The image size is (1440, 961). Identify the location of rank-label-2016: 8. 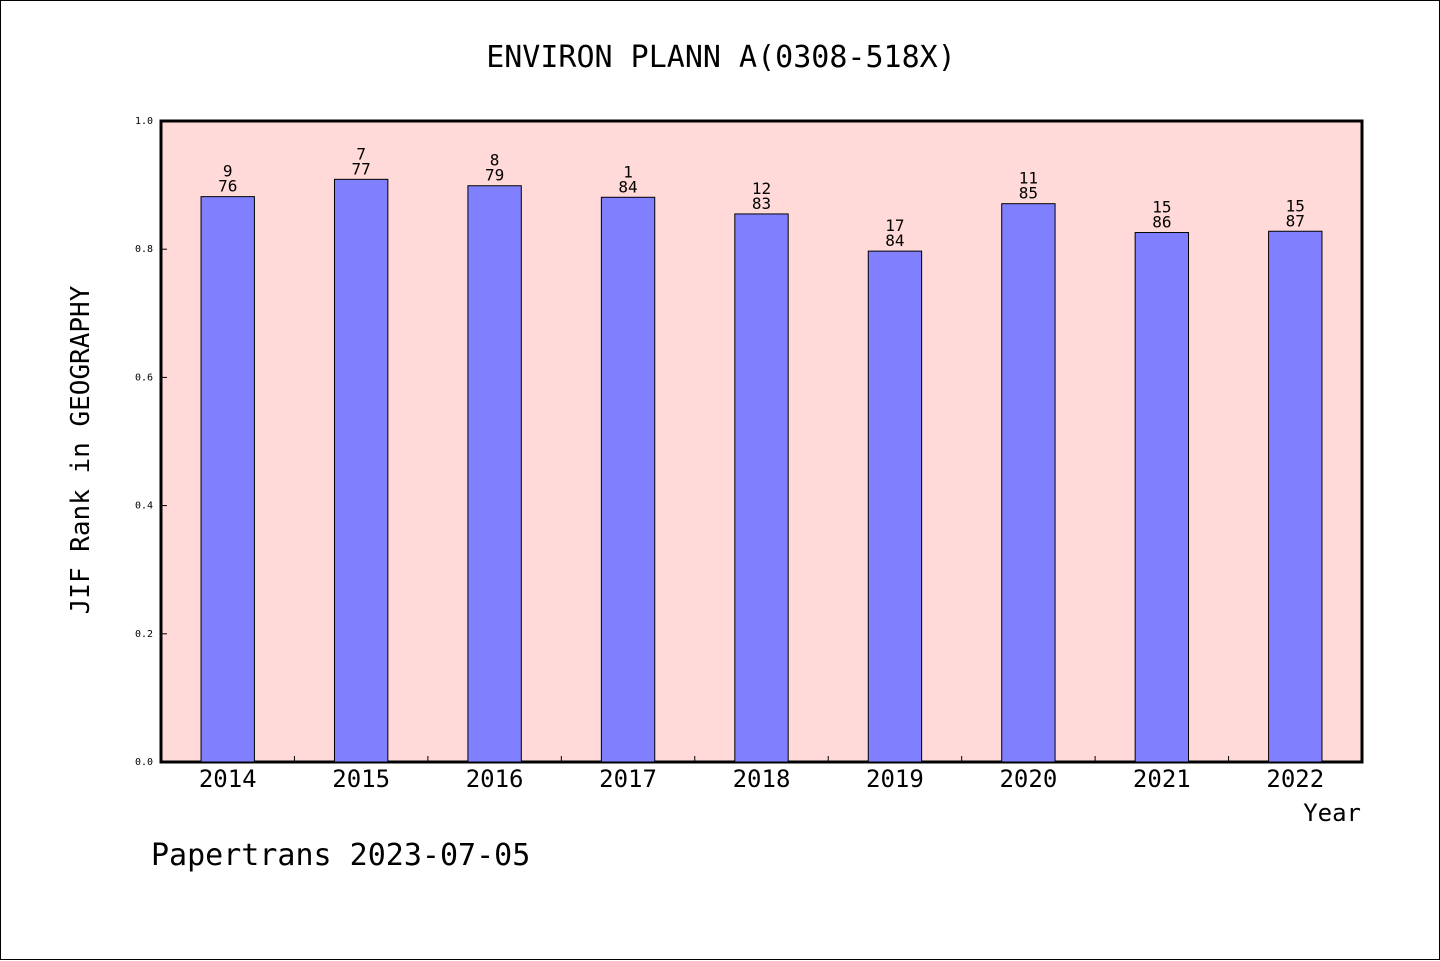
(495, 160).